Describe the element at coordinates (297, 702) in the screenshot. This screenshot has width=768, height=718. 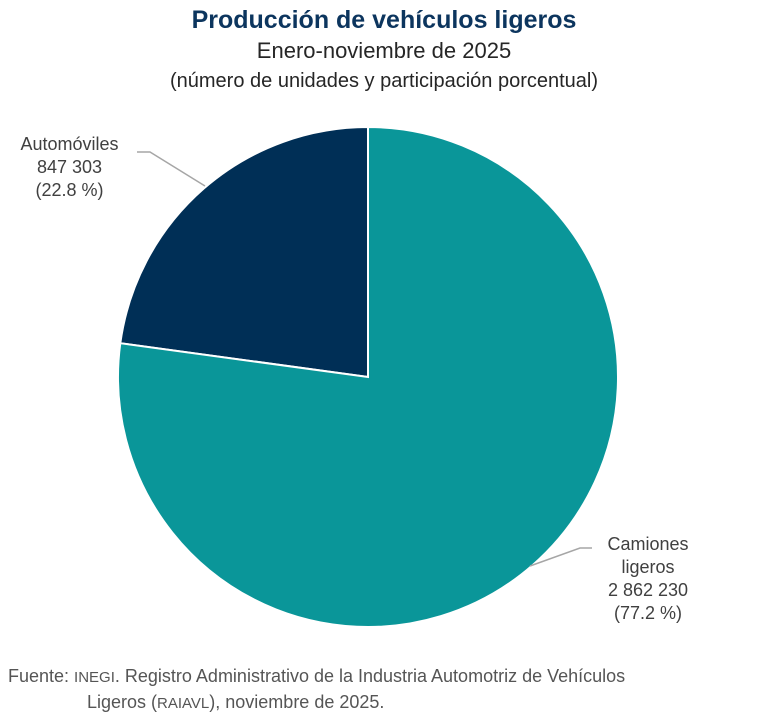
I see `source-text-3: ), noviembre de 2025.` at that location.